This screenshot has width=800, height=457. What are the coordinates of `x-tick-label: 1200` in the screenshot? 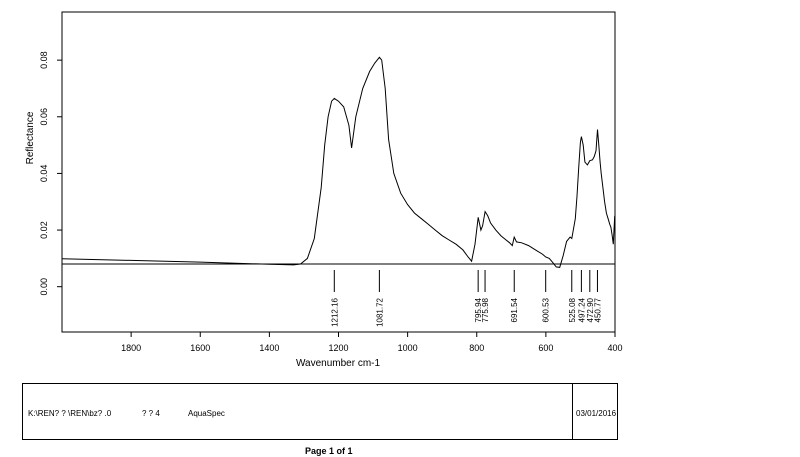 It's located at (338, 348).